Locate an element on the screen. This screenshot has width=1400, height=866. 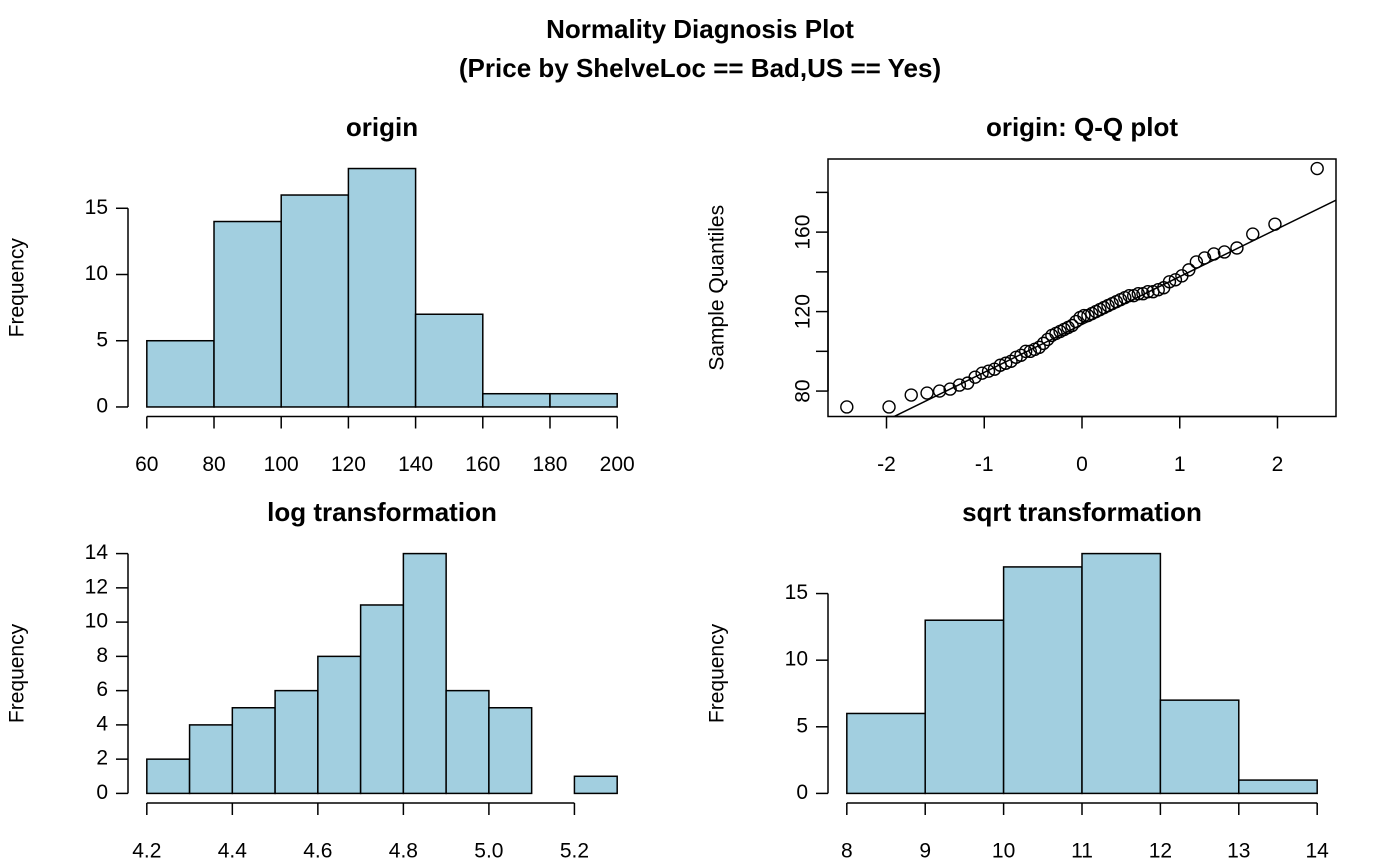
x-tick-label: 0 is located at coordinates (1082, 464).